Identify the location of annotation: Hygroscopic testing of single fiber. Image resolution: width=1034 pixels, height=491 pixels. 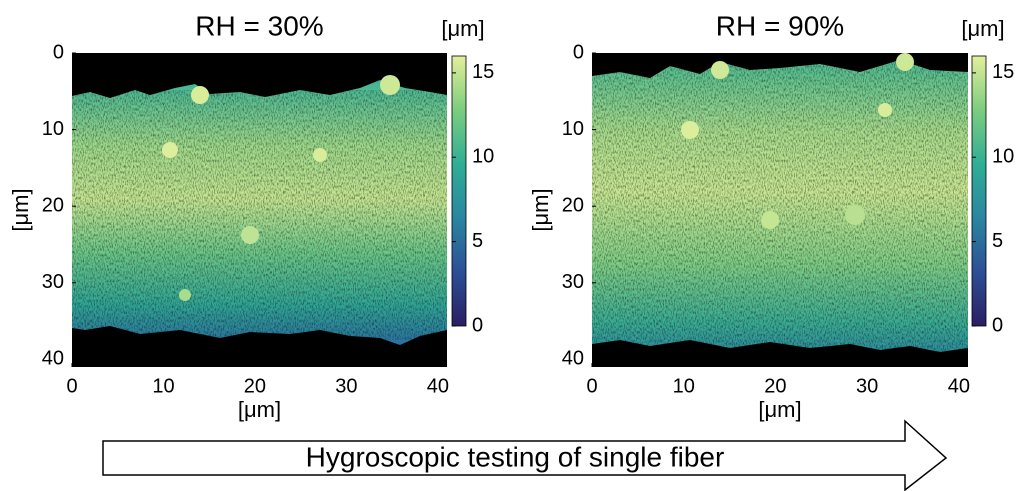
(515, 456).